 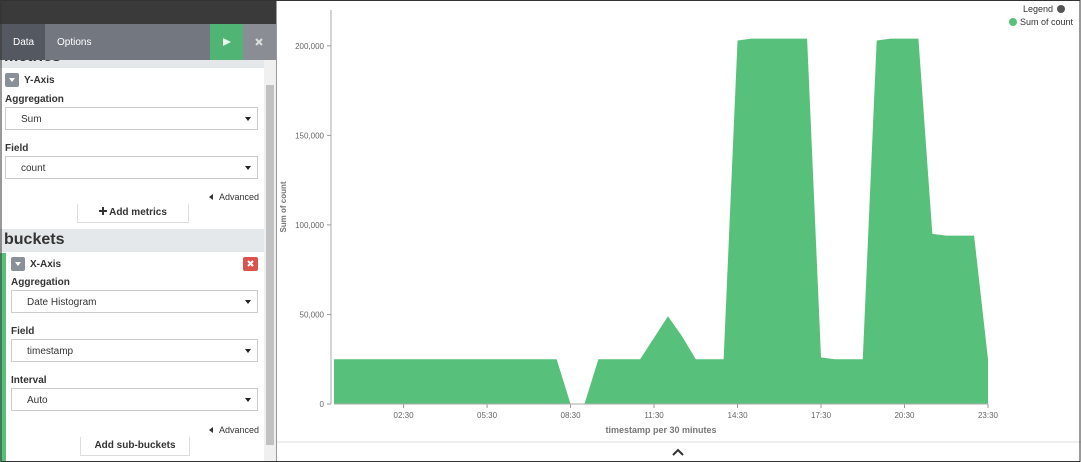 I want to click on select-value: Sum, so click(x=31, y=119).